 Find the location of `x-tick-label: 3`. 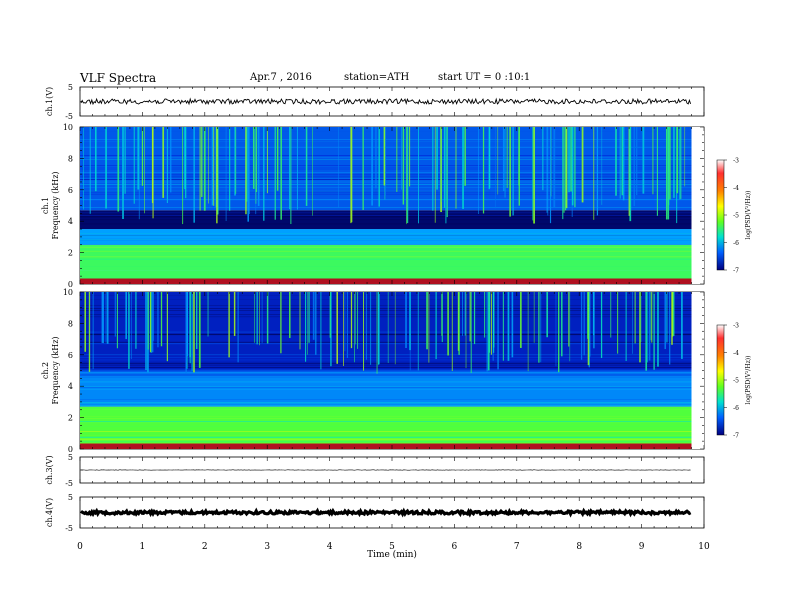

x-tick-label: 3 is located at coordinates (267, 547).